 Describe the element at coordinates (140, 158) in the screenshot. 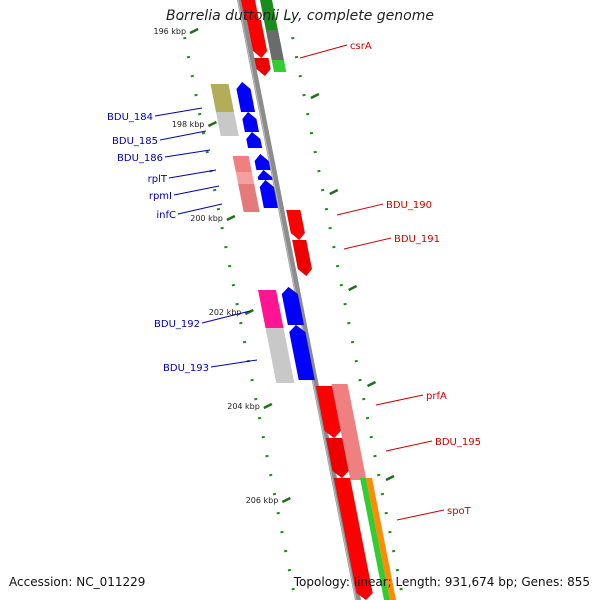

I see `gene-label: BDU_186` at that location.